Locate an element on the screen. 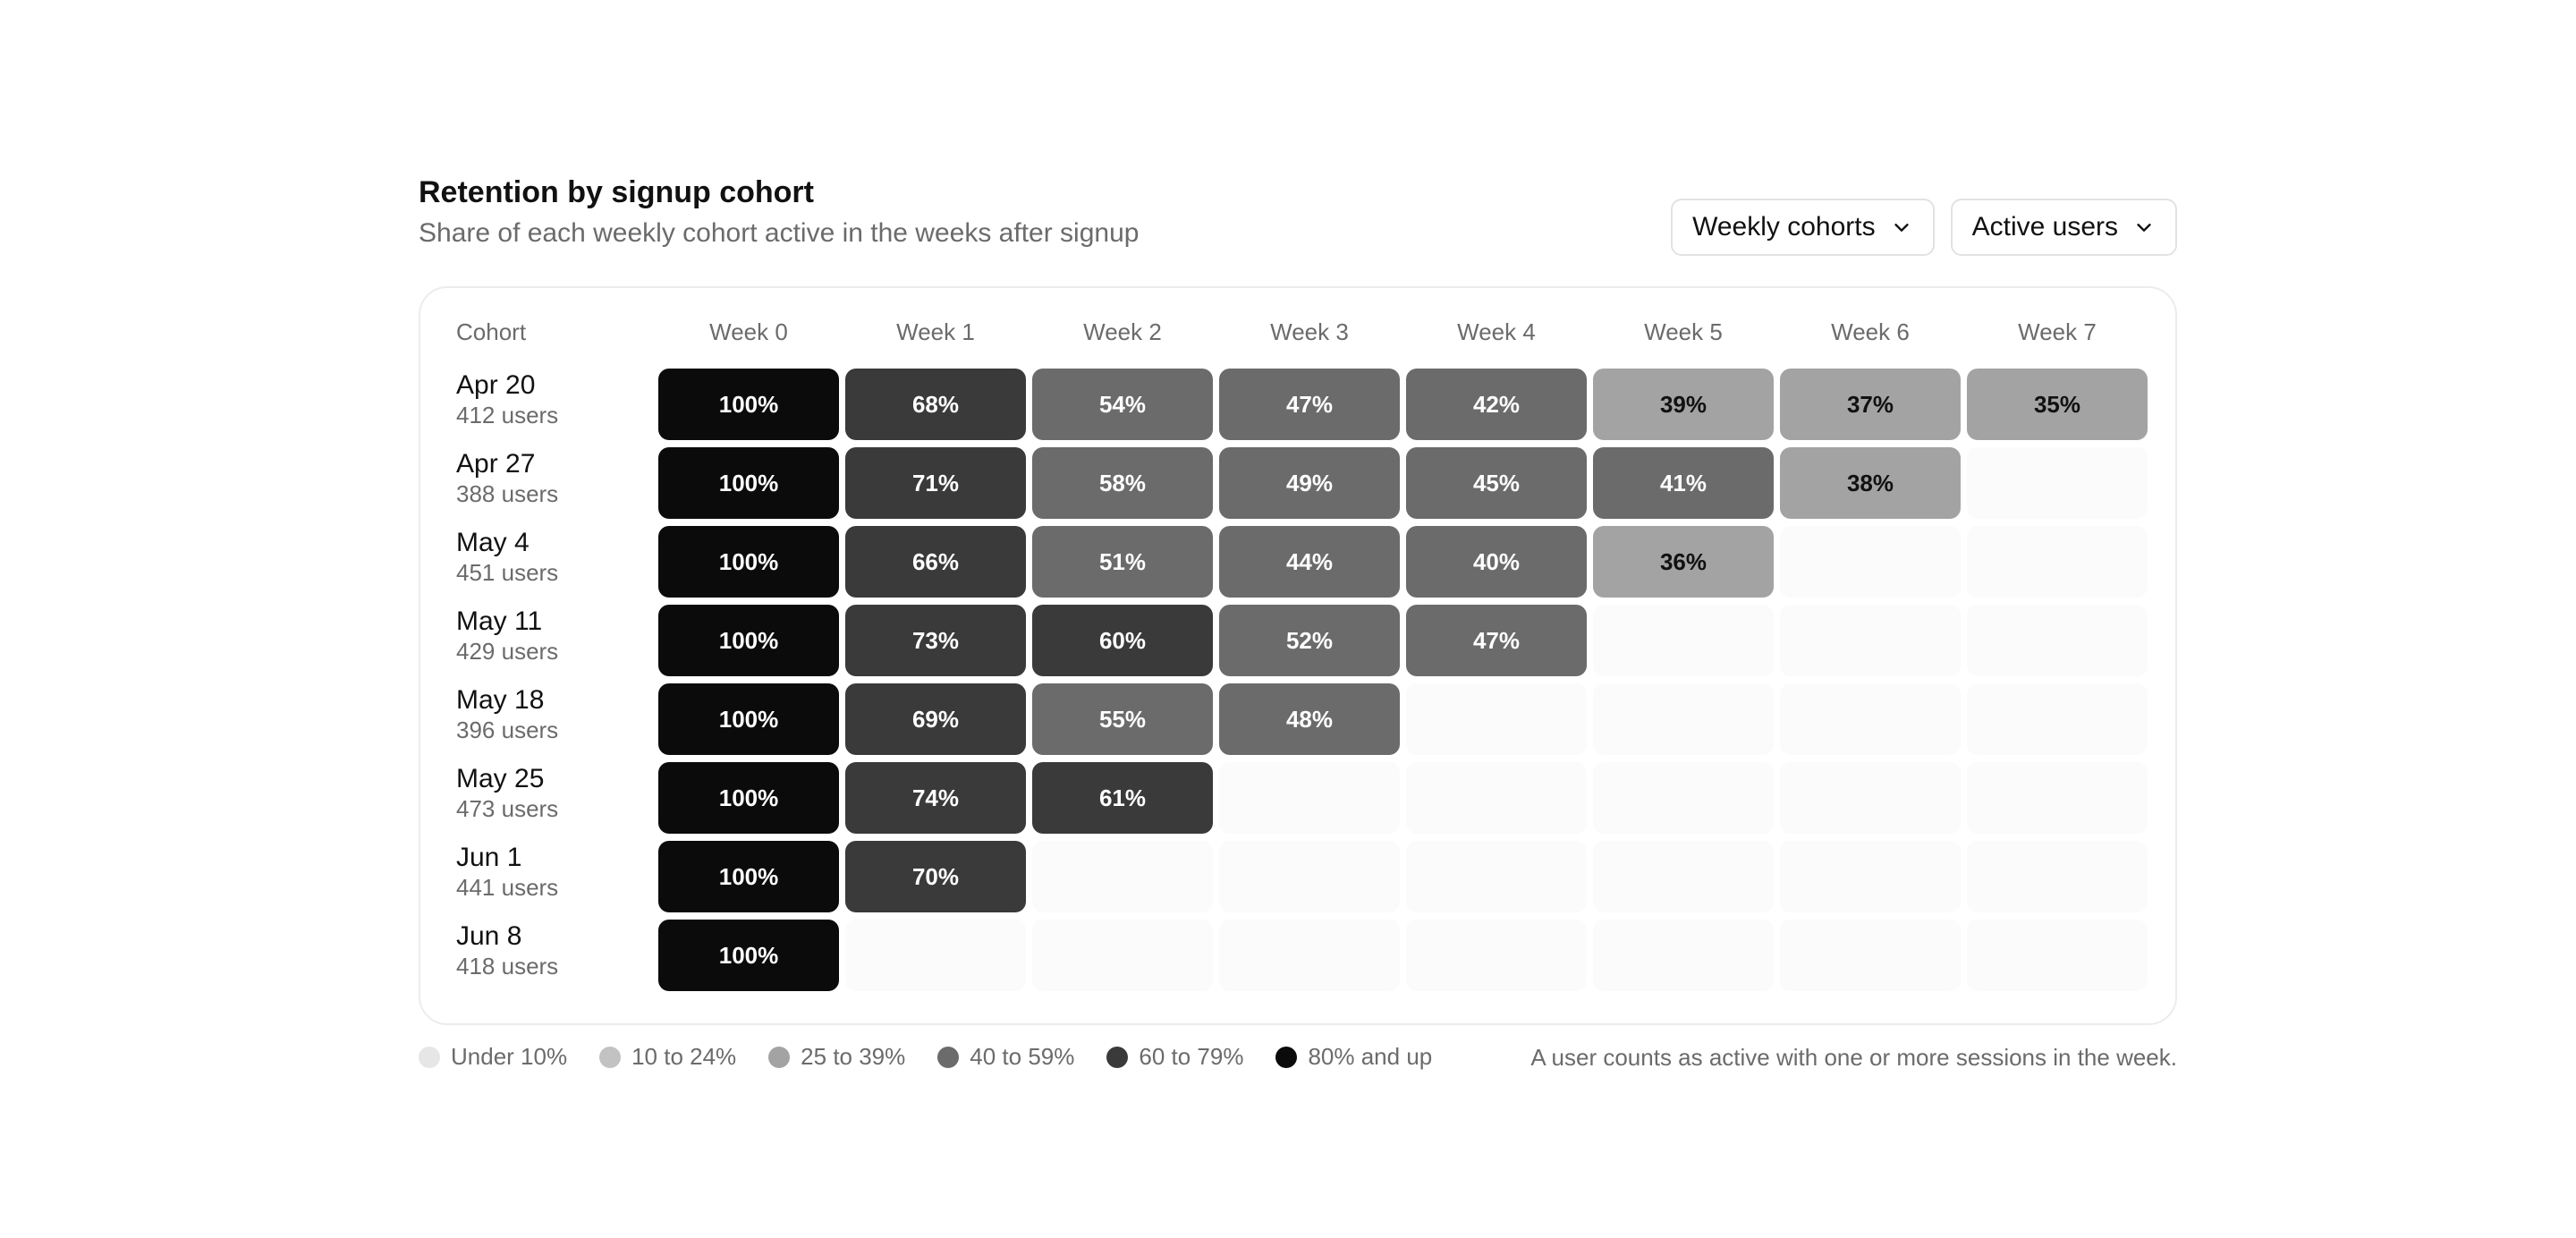 The image size is (2576, 1238). week-column-header: Week 7 is located at coordinates (2057, 331).